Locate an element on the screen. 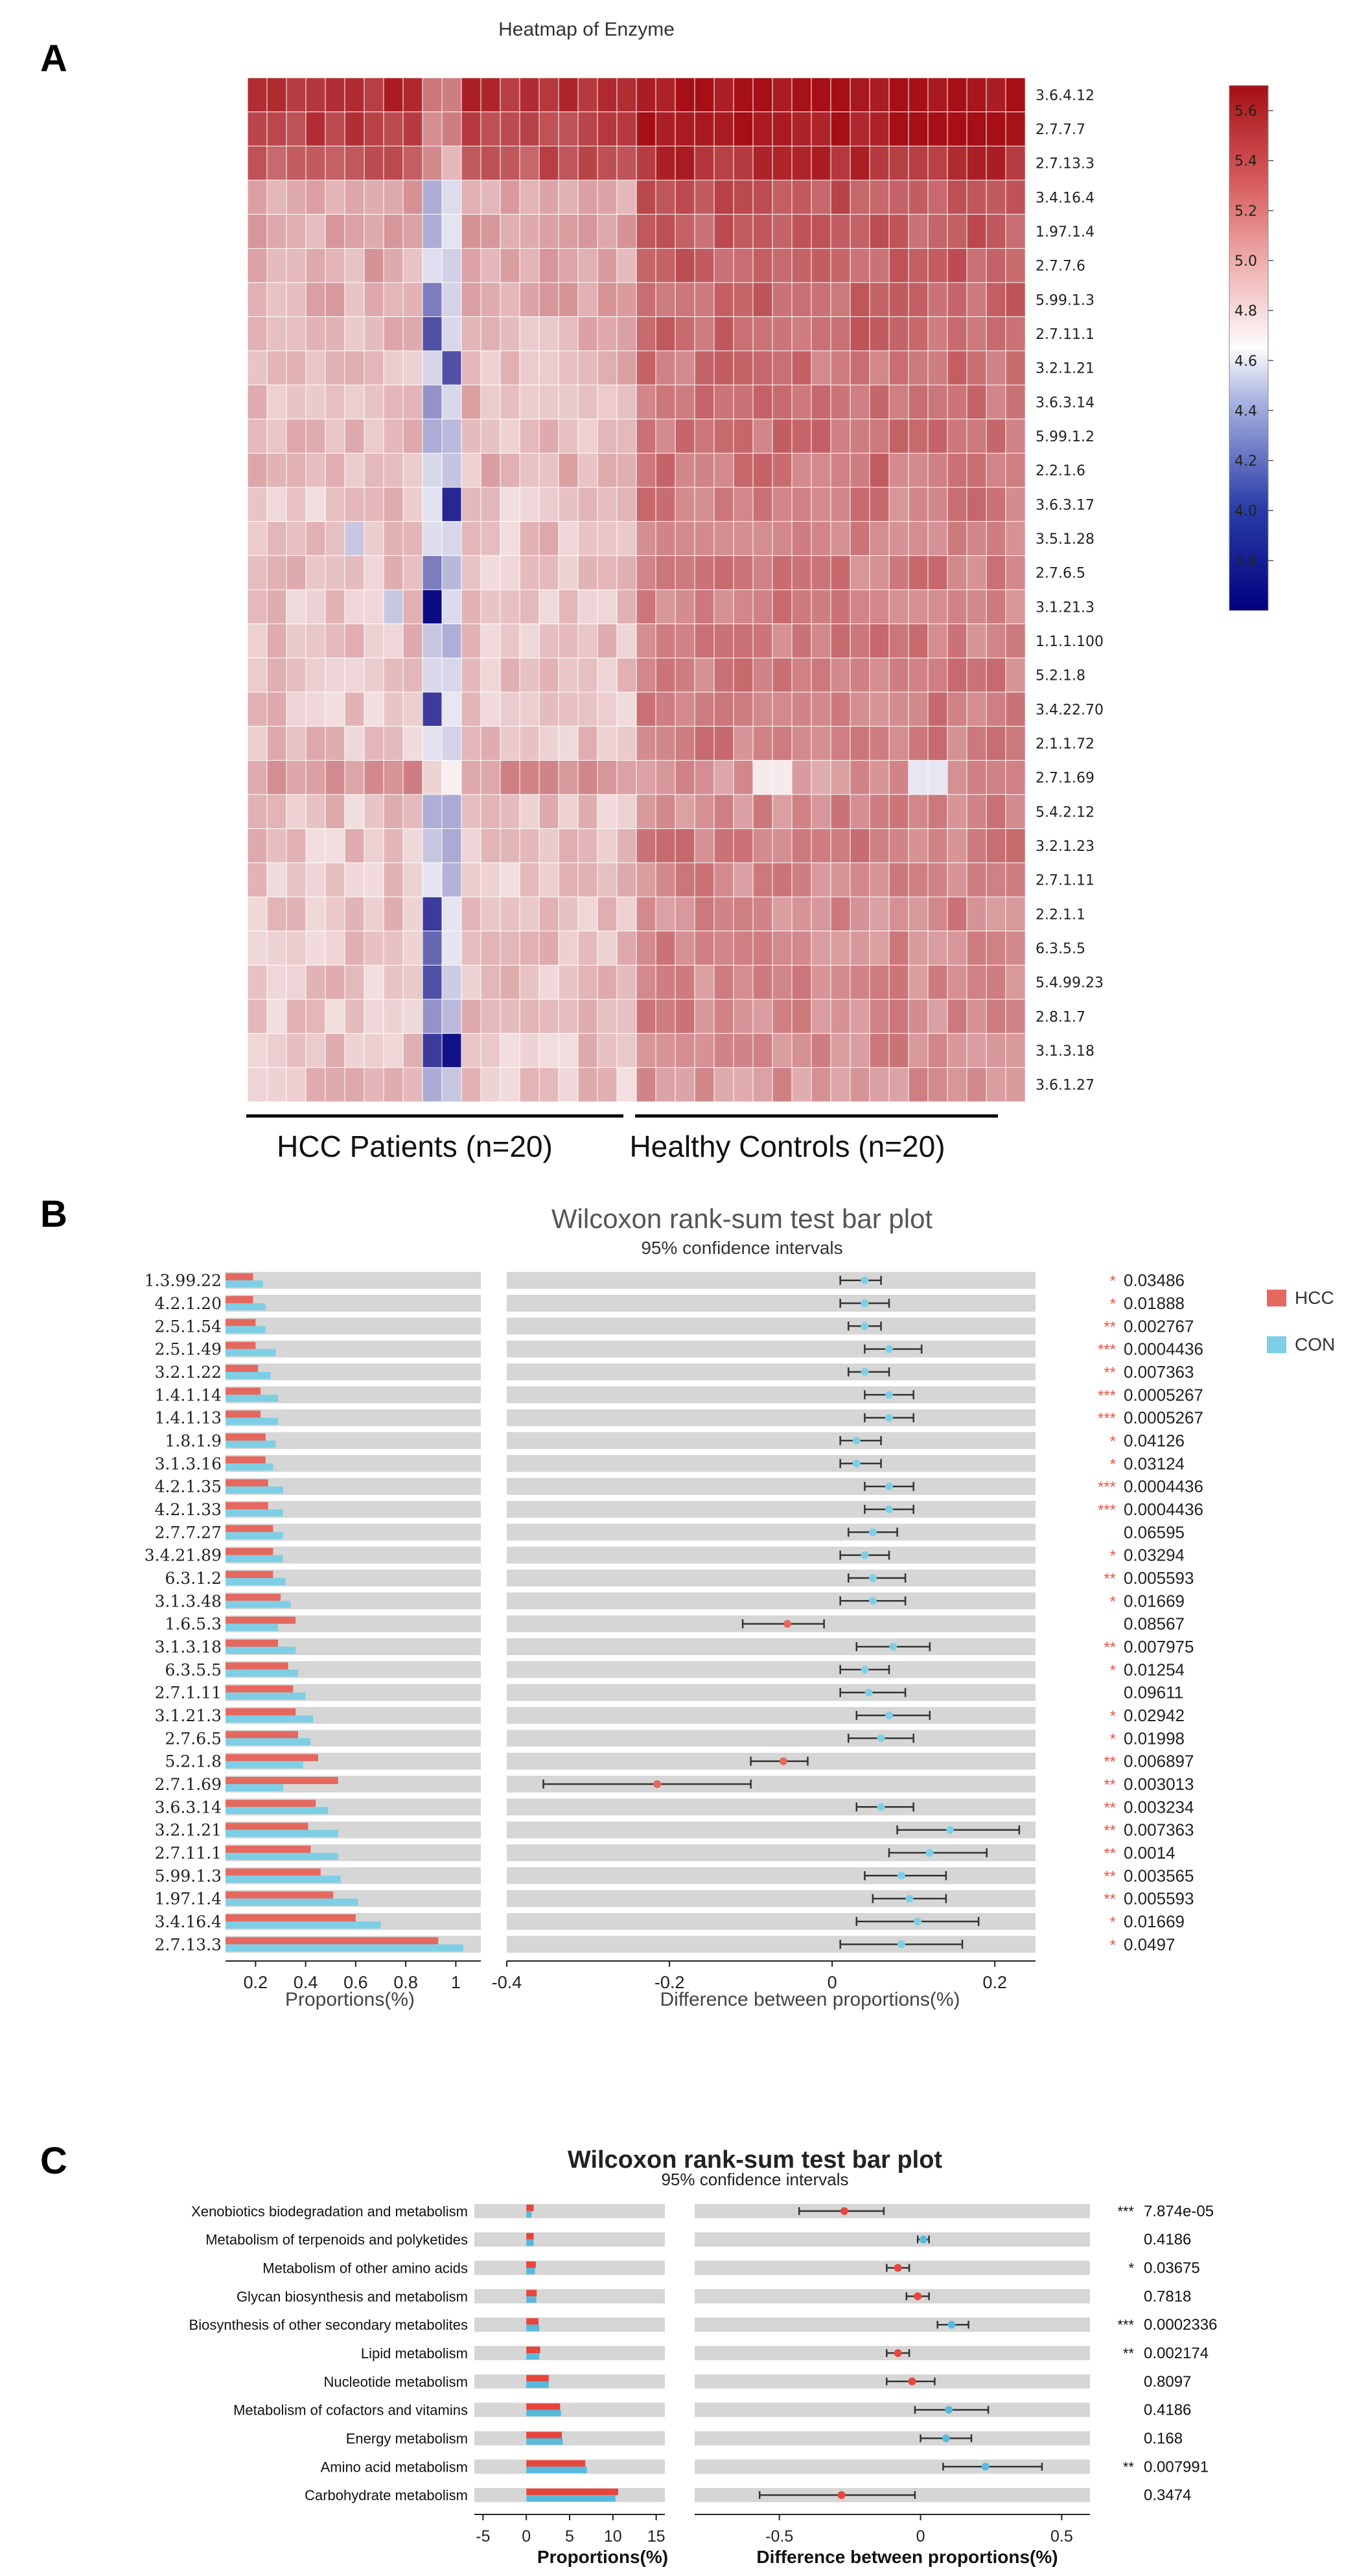 The image size is (1355, 2576). bar-hcc is located at coordinates (532, 2293).